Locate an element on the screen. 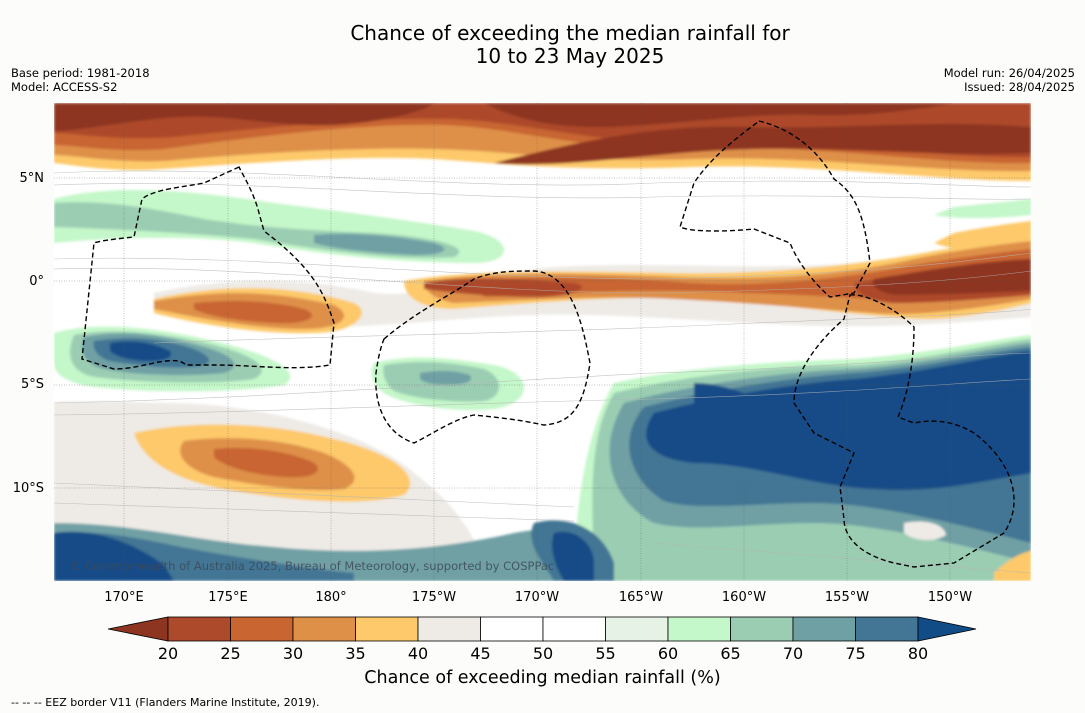 The width and height of the screenshot is (1085, 713). north-lt20-band is located at coordinates (244, 117).